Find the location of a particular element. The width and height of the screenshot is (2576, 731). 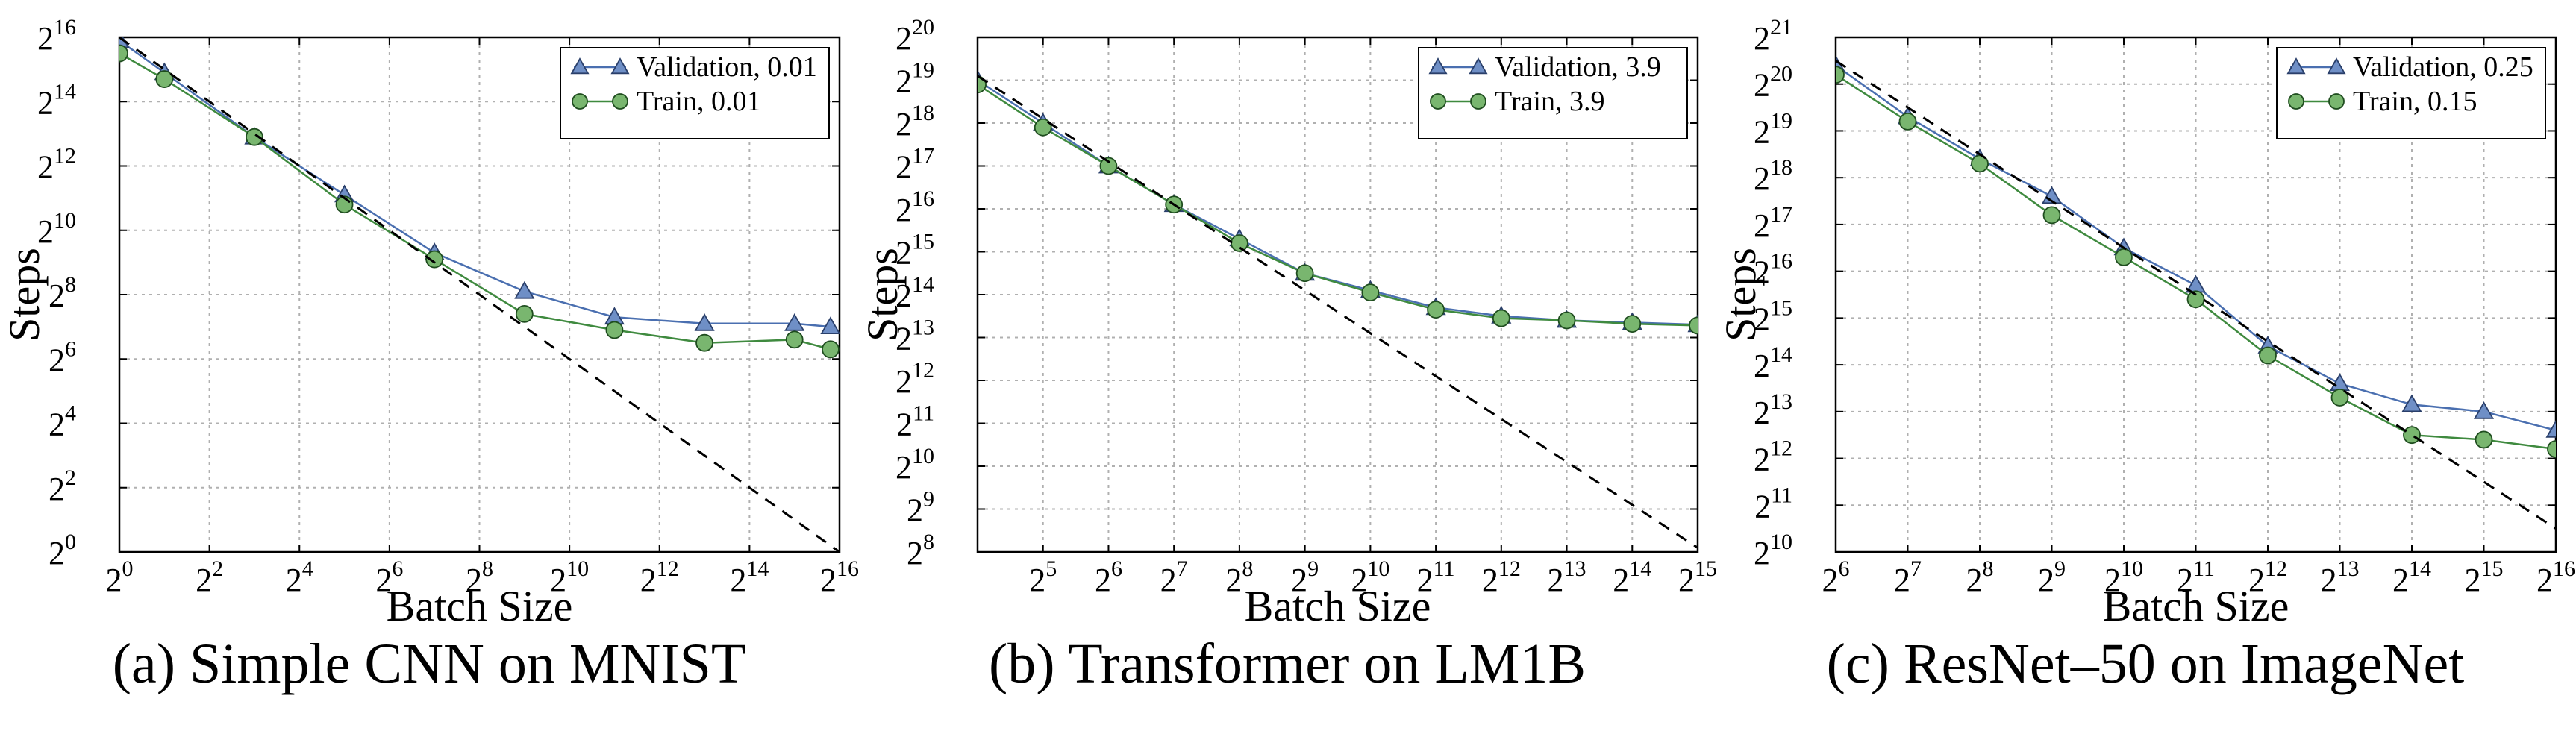

y-tick-label-b-8: 216 is located at coordinates (914, 207).